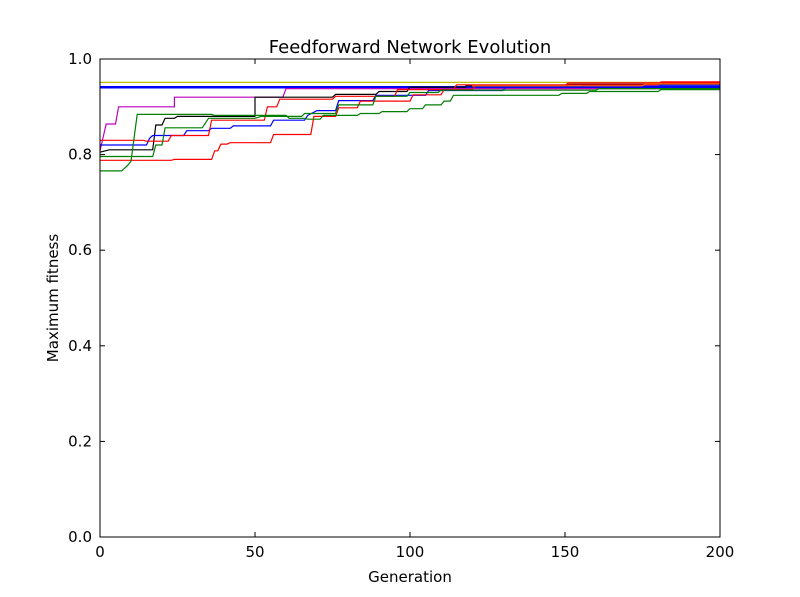 Image resolution: width=800 pixels, height=597 pixels. I want to click on y-tick-label: 1.0, so click(80, 59).